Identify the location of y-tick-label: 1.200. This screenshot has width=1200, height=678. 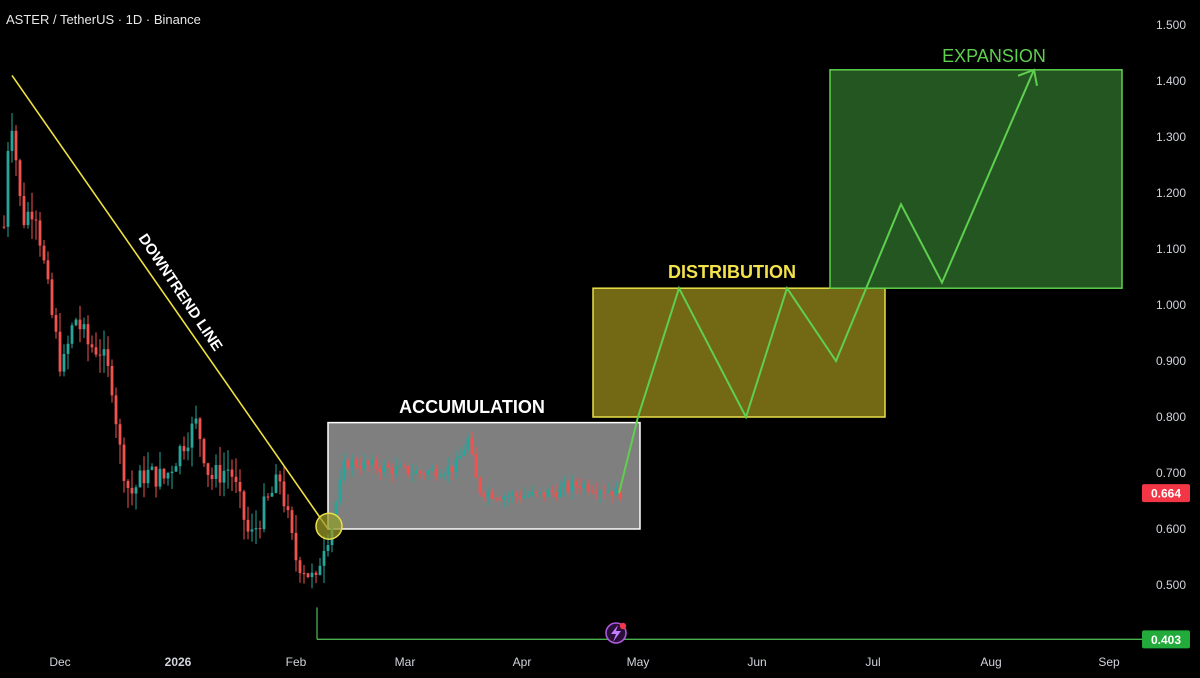
(1171, 193).